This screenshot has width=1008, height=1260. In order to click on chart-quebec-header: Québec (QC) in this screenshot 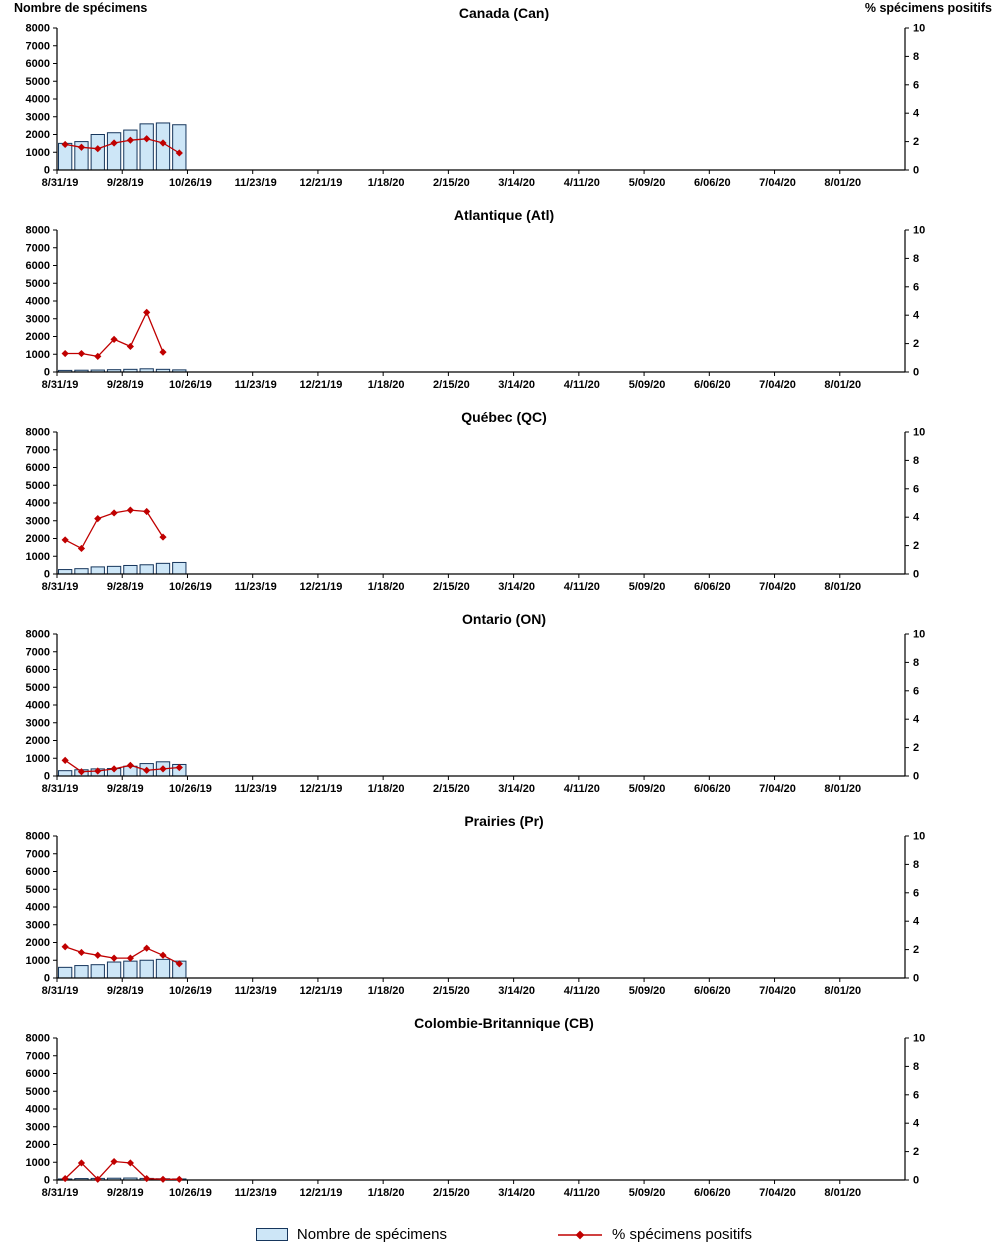, I will do `click(504, 415)`.